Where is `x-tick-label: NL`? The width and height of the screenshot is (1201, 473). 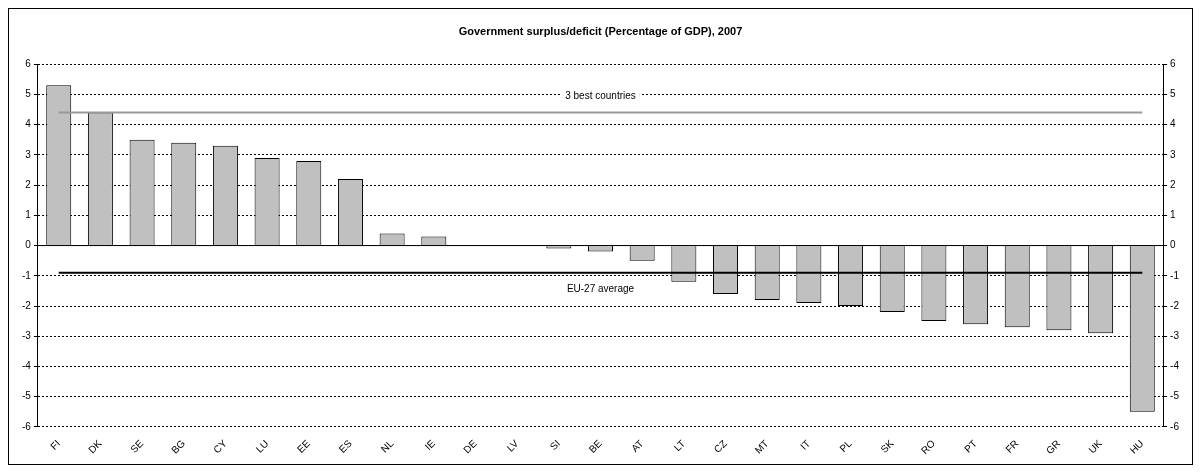 x-tick-label: NL is located at coordinates (387, 446).